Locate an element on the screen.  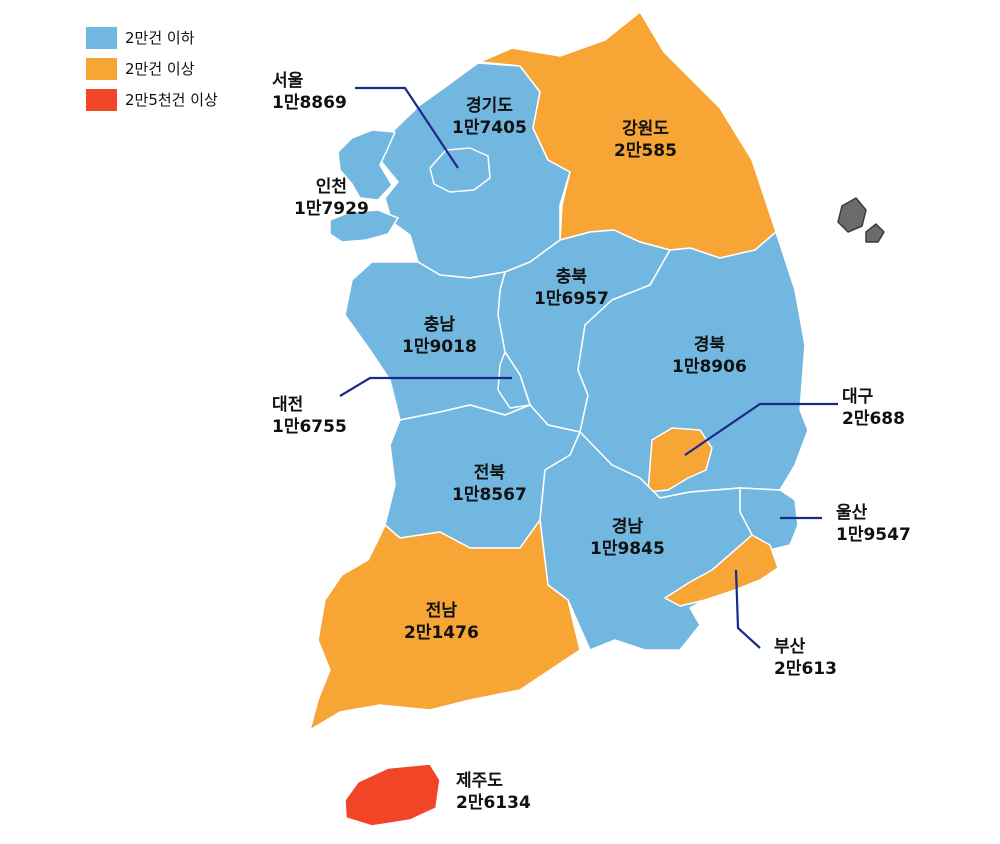
label-chungbuk: 충북 1만6957 is located at coordinates (571, 288).